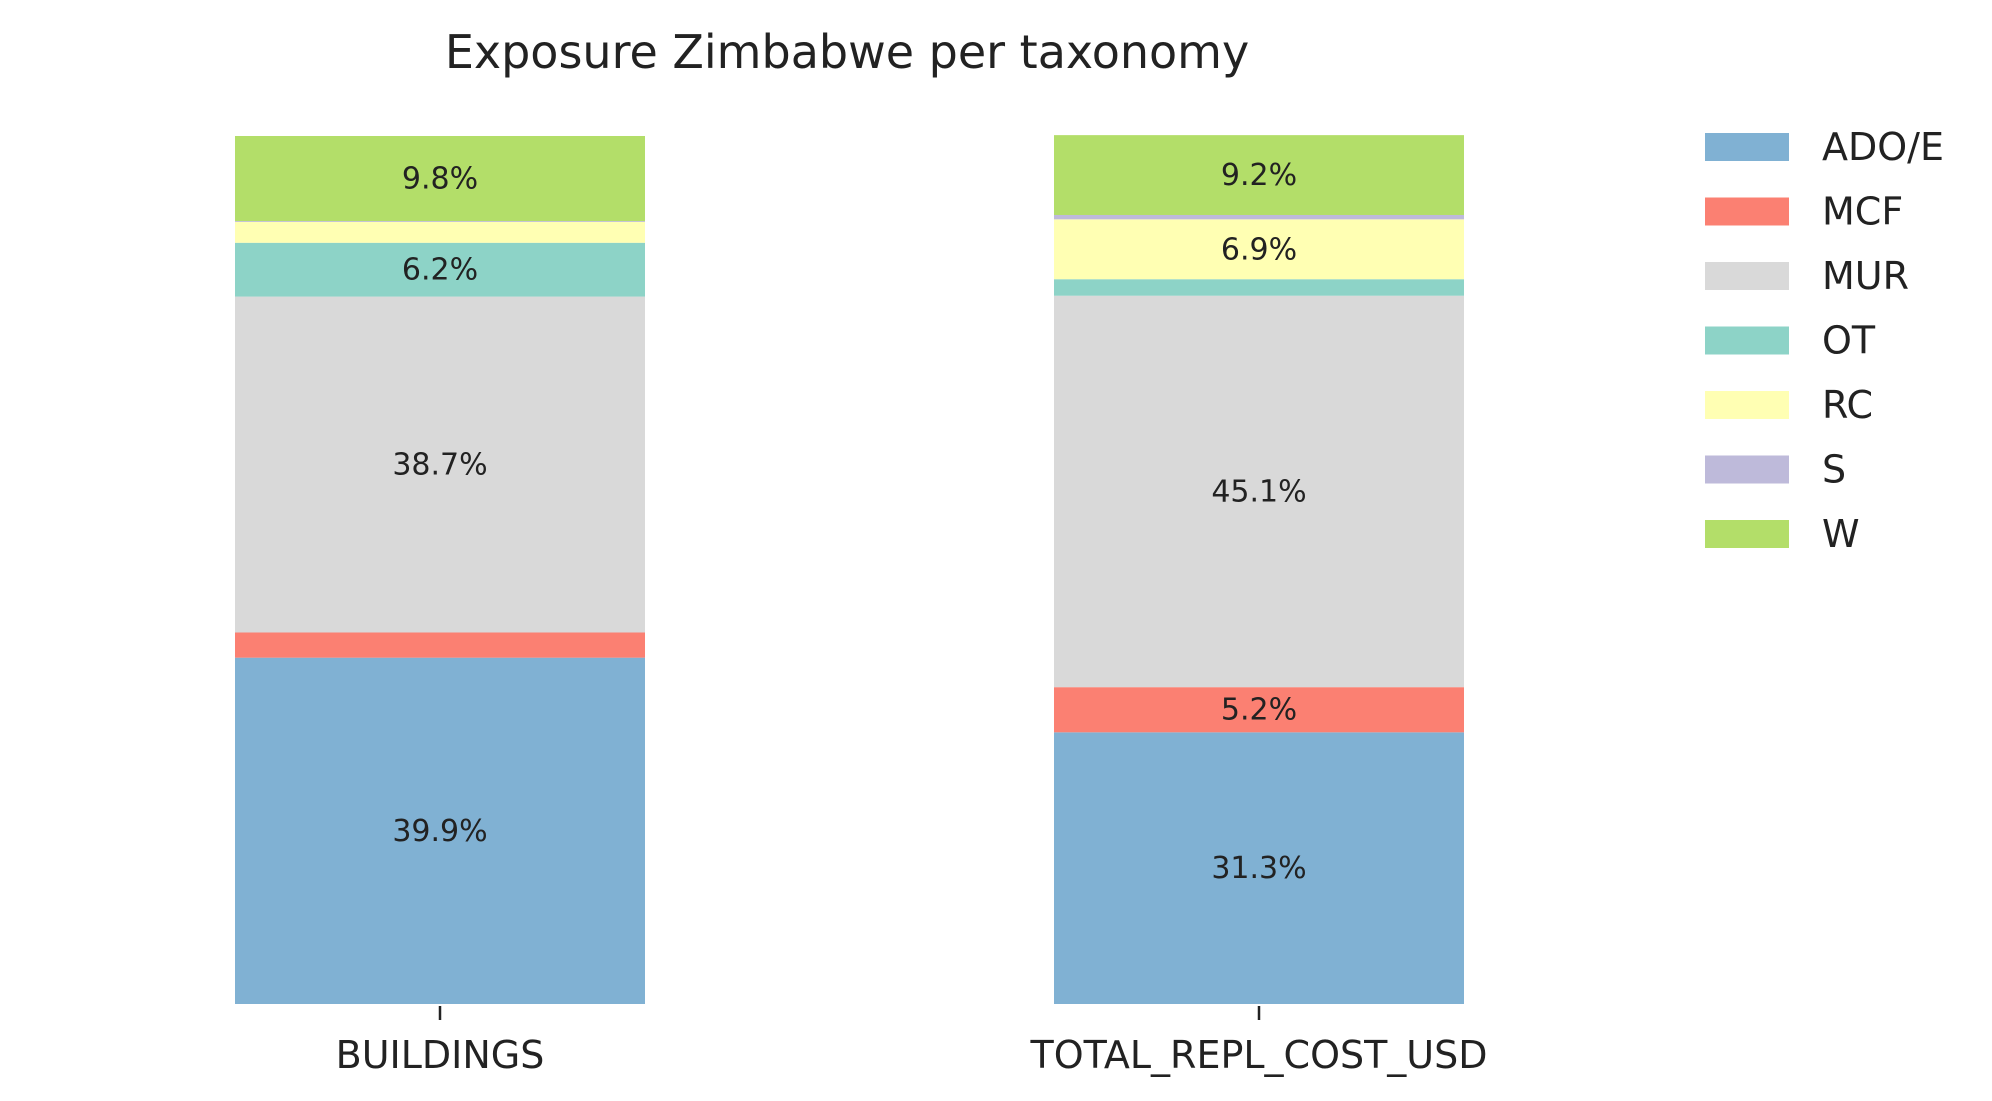 Image resolution: width=1992 pixels, height=1101 pixels. I want to click on bar-label-w-buildings: 9.8%, so click(440, 179).